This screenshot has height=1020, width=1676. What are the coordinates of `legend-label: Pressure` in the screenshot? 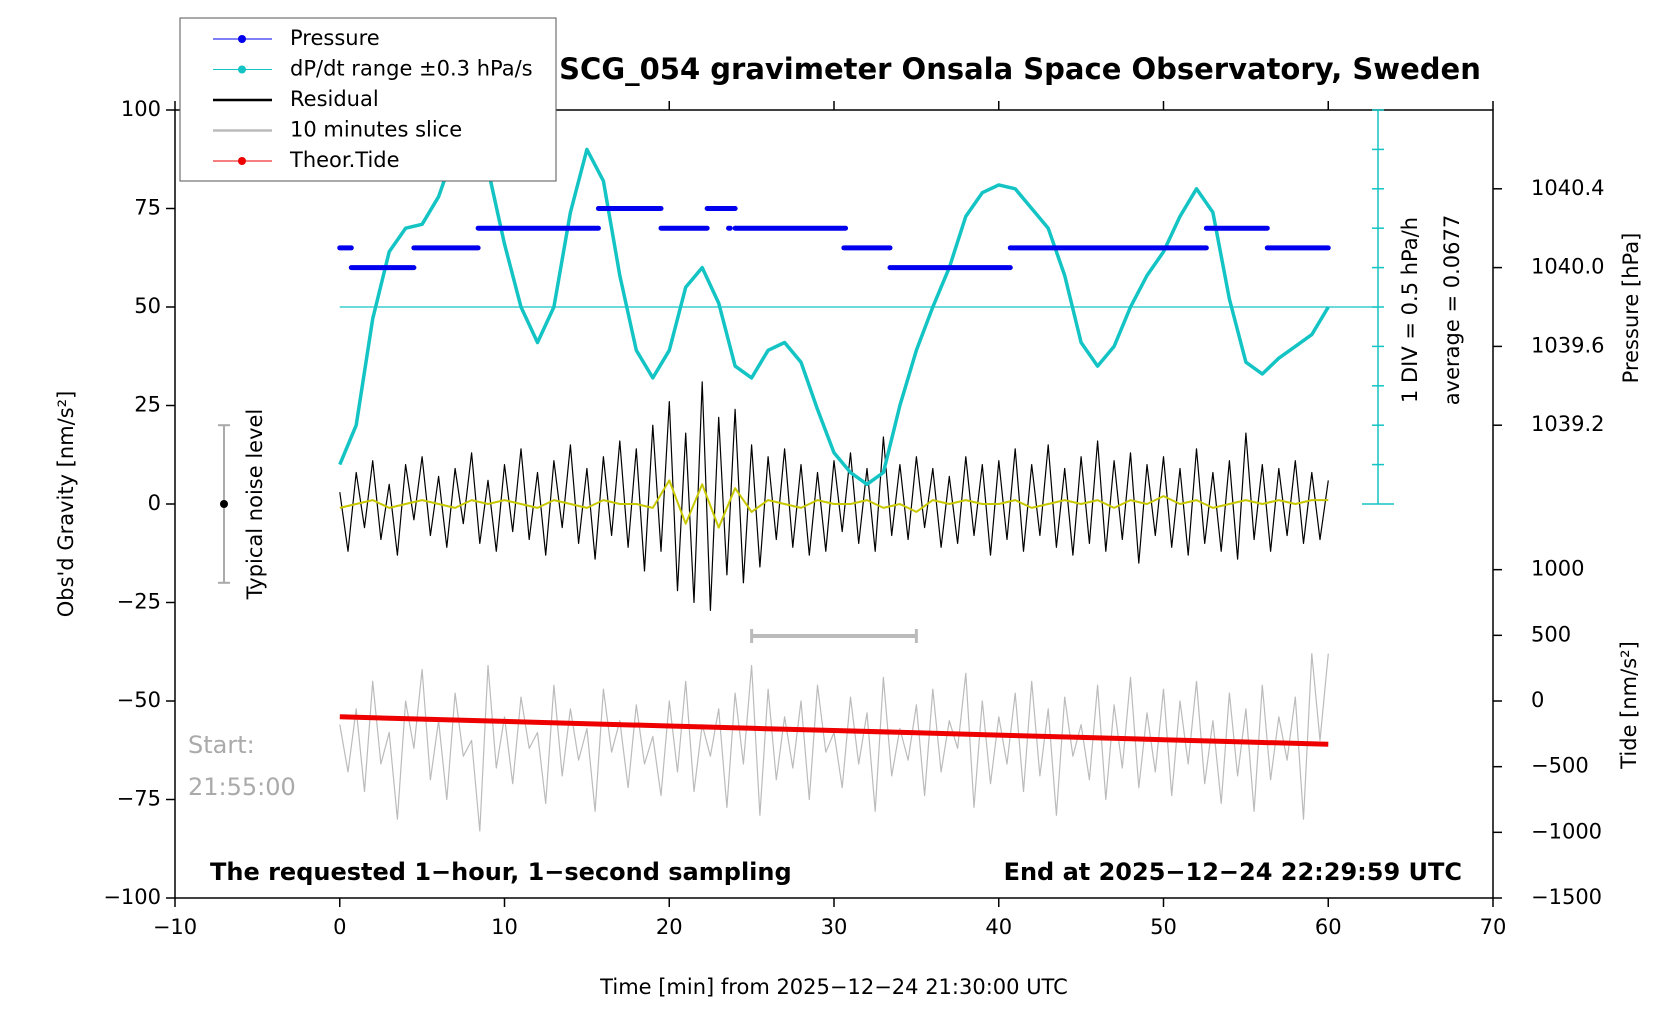 It's located at (335, 38).